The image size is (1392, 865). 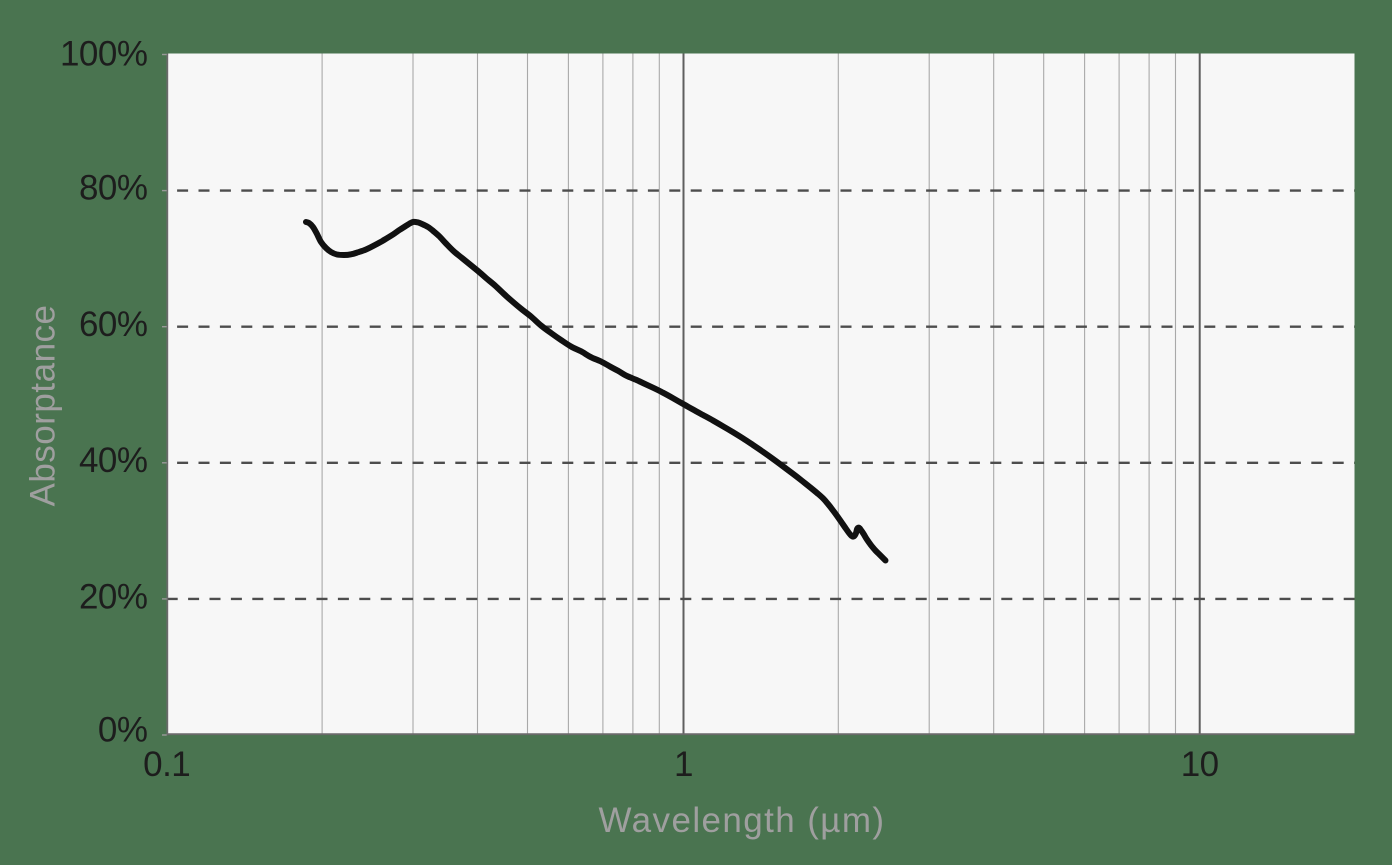 What do you see at coordinates (113, 460) in the screenshot?
I see `svg-text: 40%` at bounding box center [113, 460].